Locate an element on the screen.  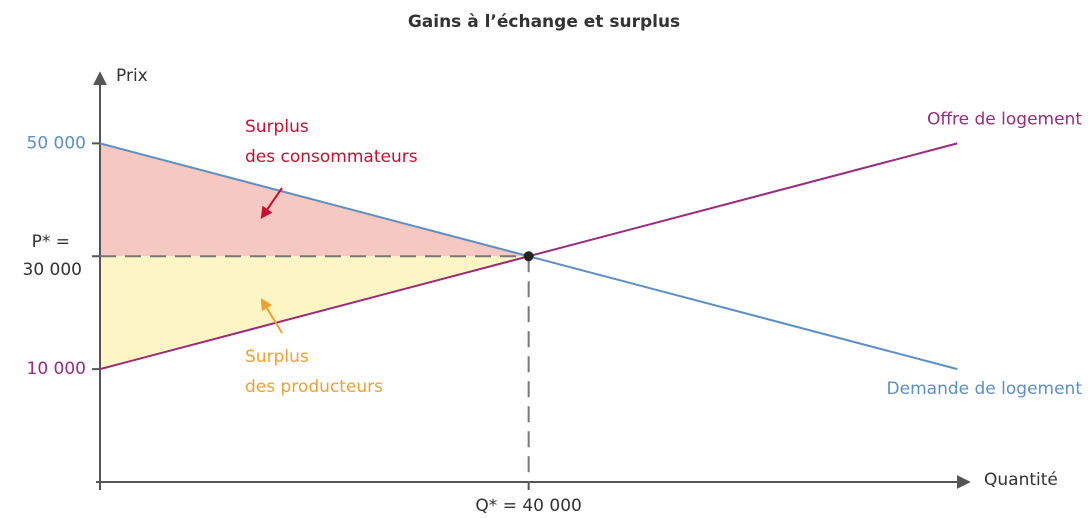
x-axis-label: Quantité is located at coordinates (1021, 480).